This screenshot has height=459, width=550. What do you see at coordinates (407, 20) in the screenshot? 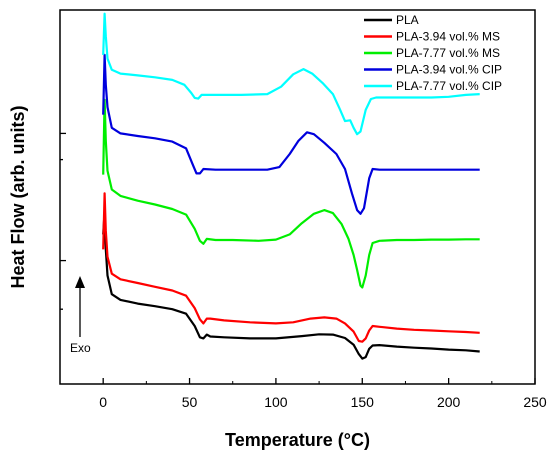
I see `legend-label: PLA` at bounding box center [407, 20].